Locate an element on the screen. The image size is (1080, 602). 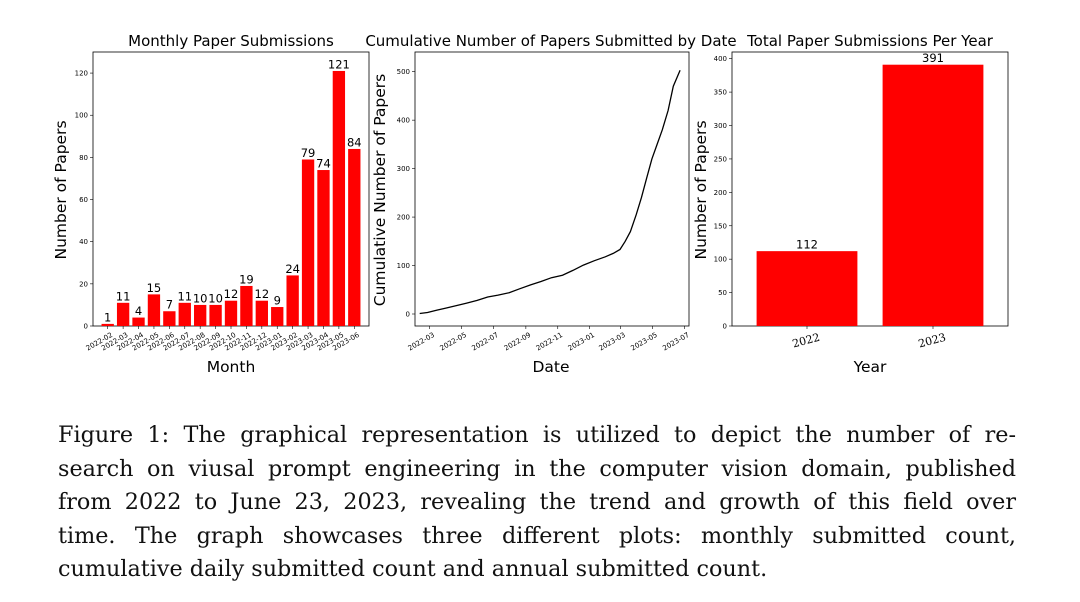
x-tick-label: 2023-01 is located at coordinates (581, 342).